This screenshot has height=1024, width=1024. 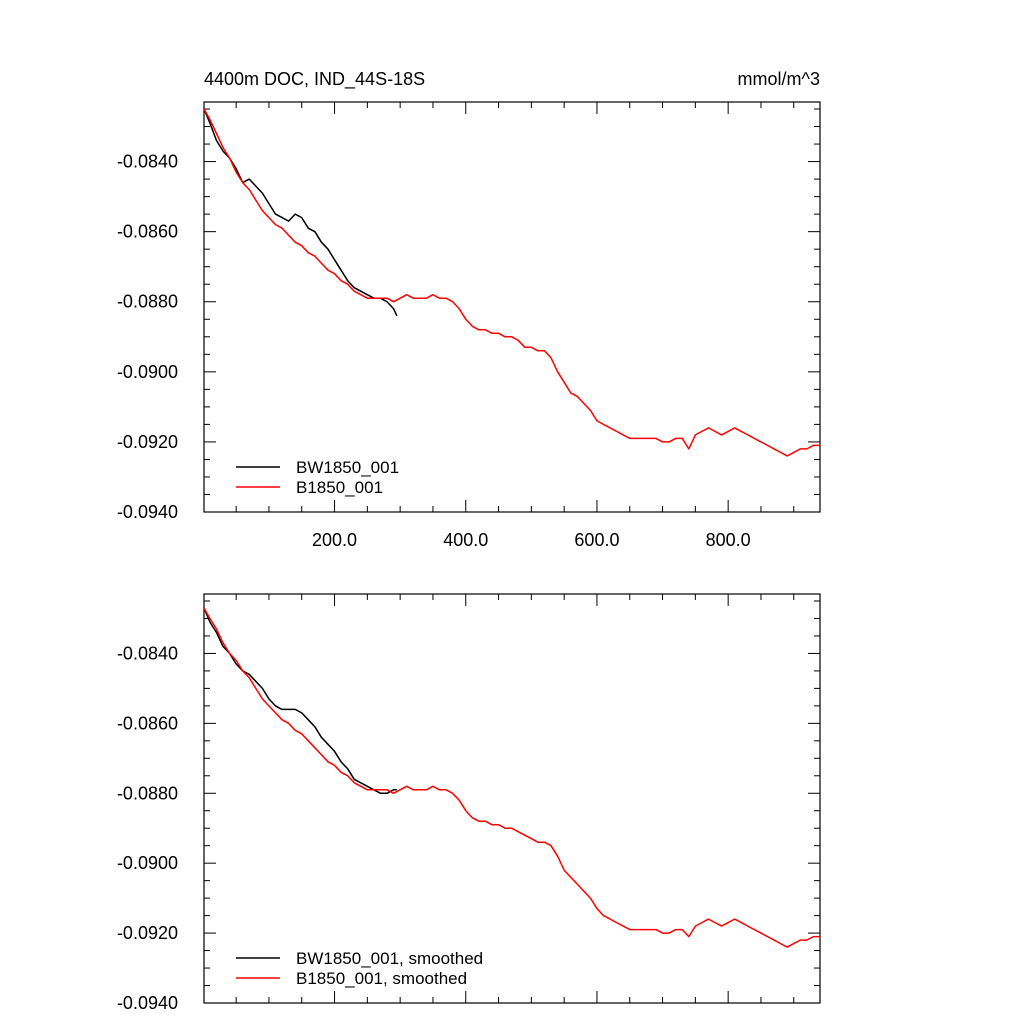 What do you see at coordinates (314, 79) in the screenshot?
I see `chart-title: 4400m DOC, IND_44S-18S` at bounding box center [314, 79].